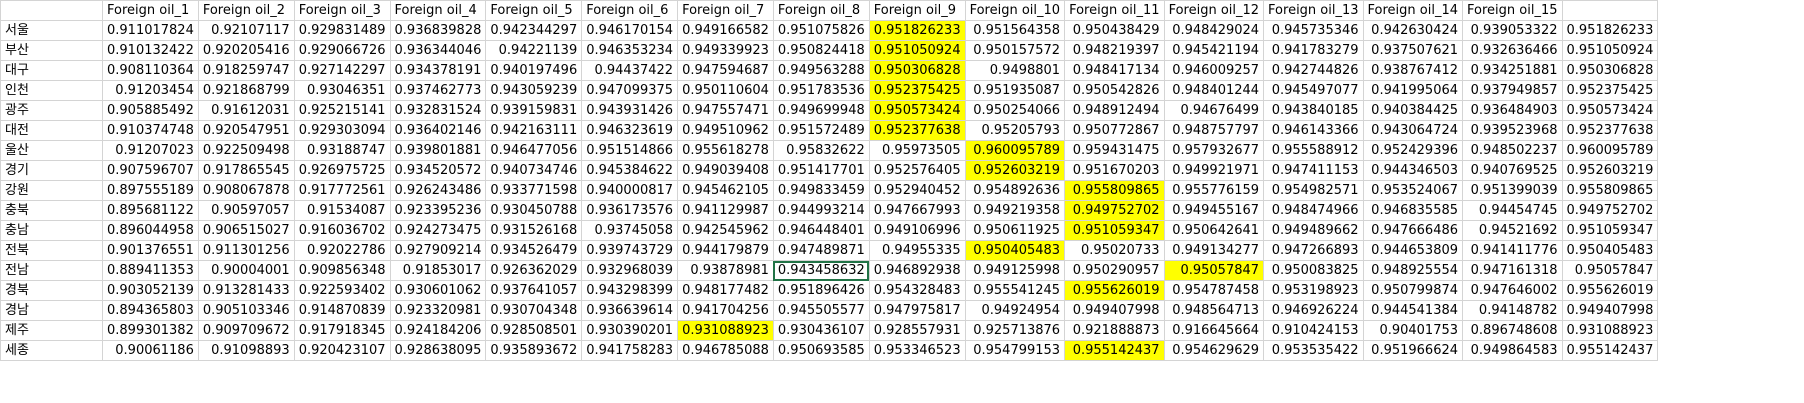 The width and height of the screenshot is (1804, 403). I want to click on data-cell: 0.90004001, so click(246, 270).